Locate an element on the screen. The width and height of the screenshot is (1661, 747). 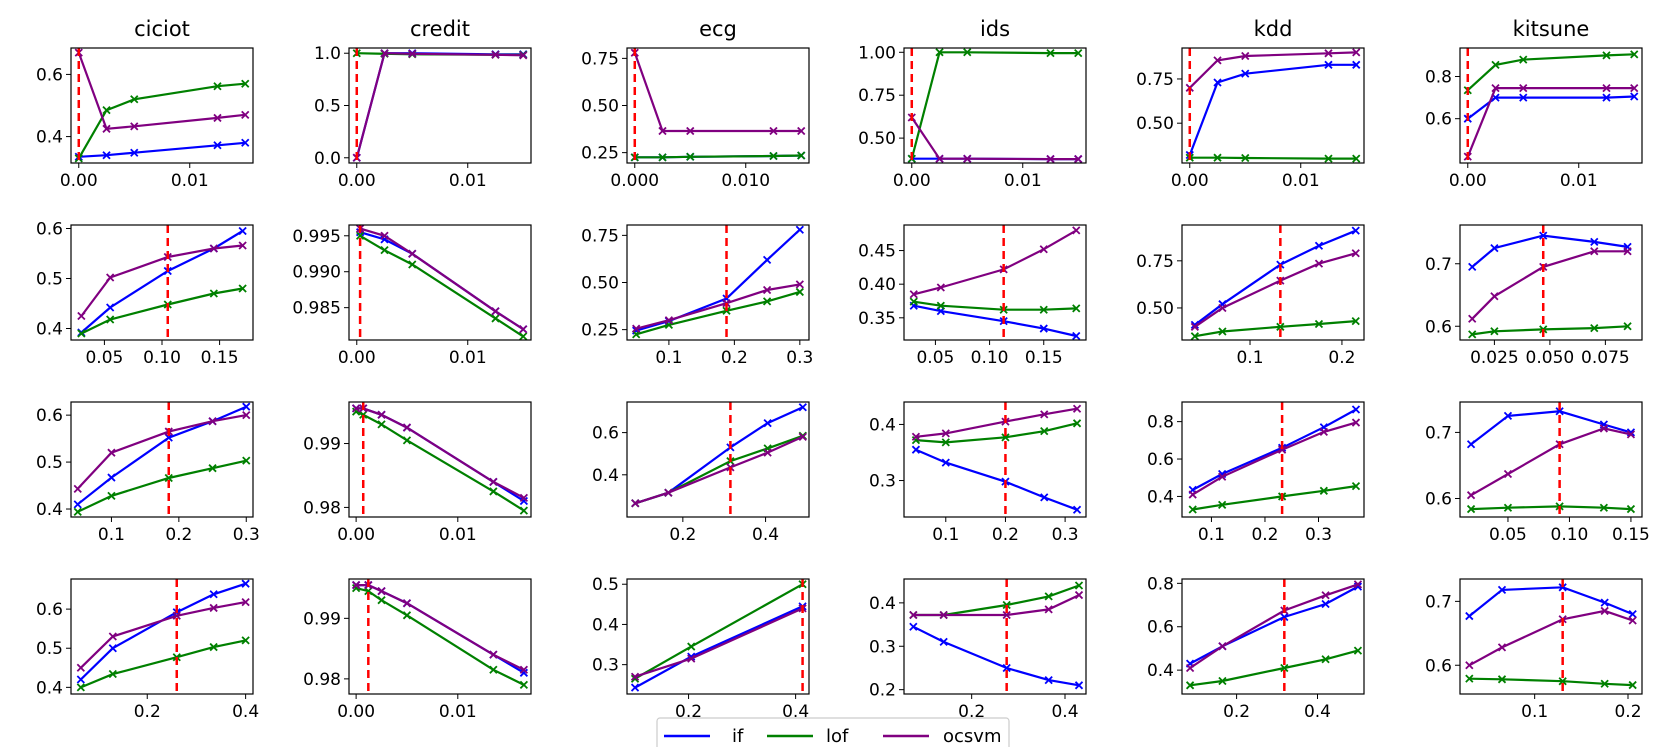
x-tick-label: 0.010 is located at coordinates (745, 181).